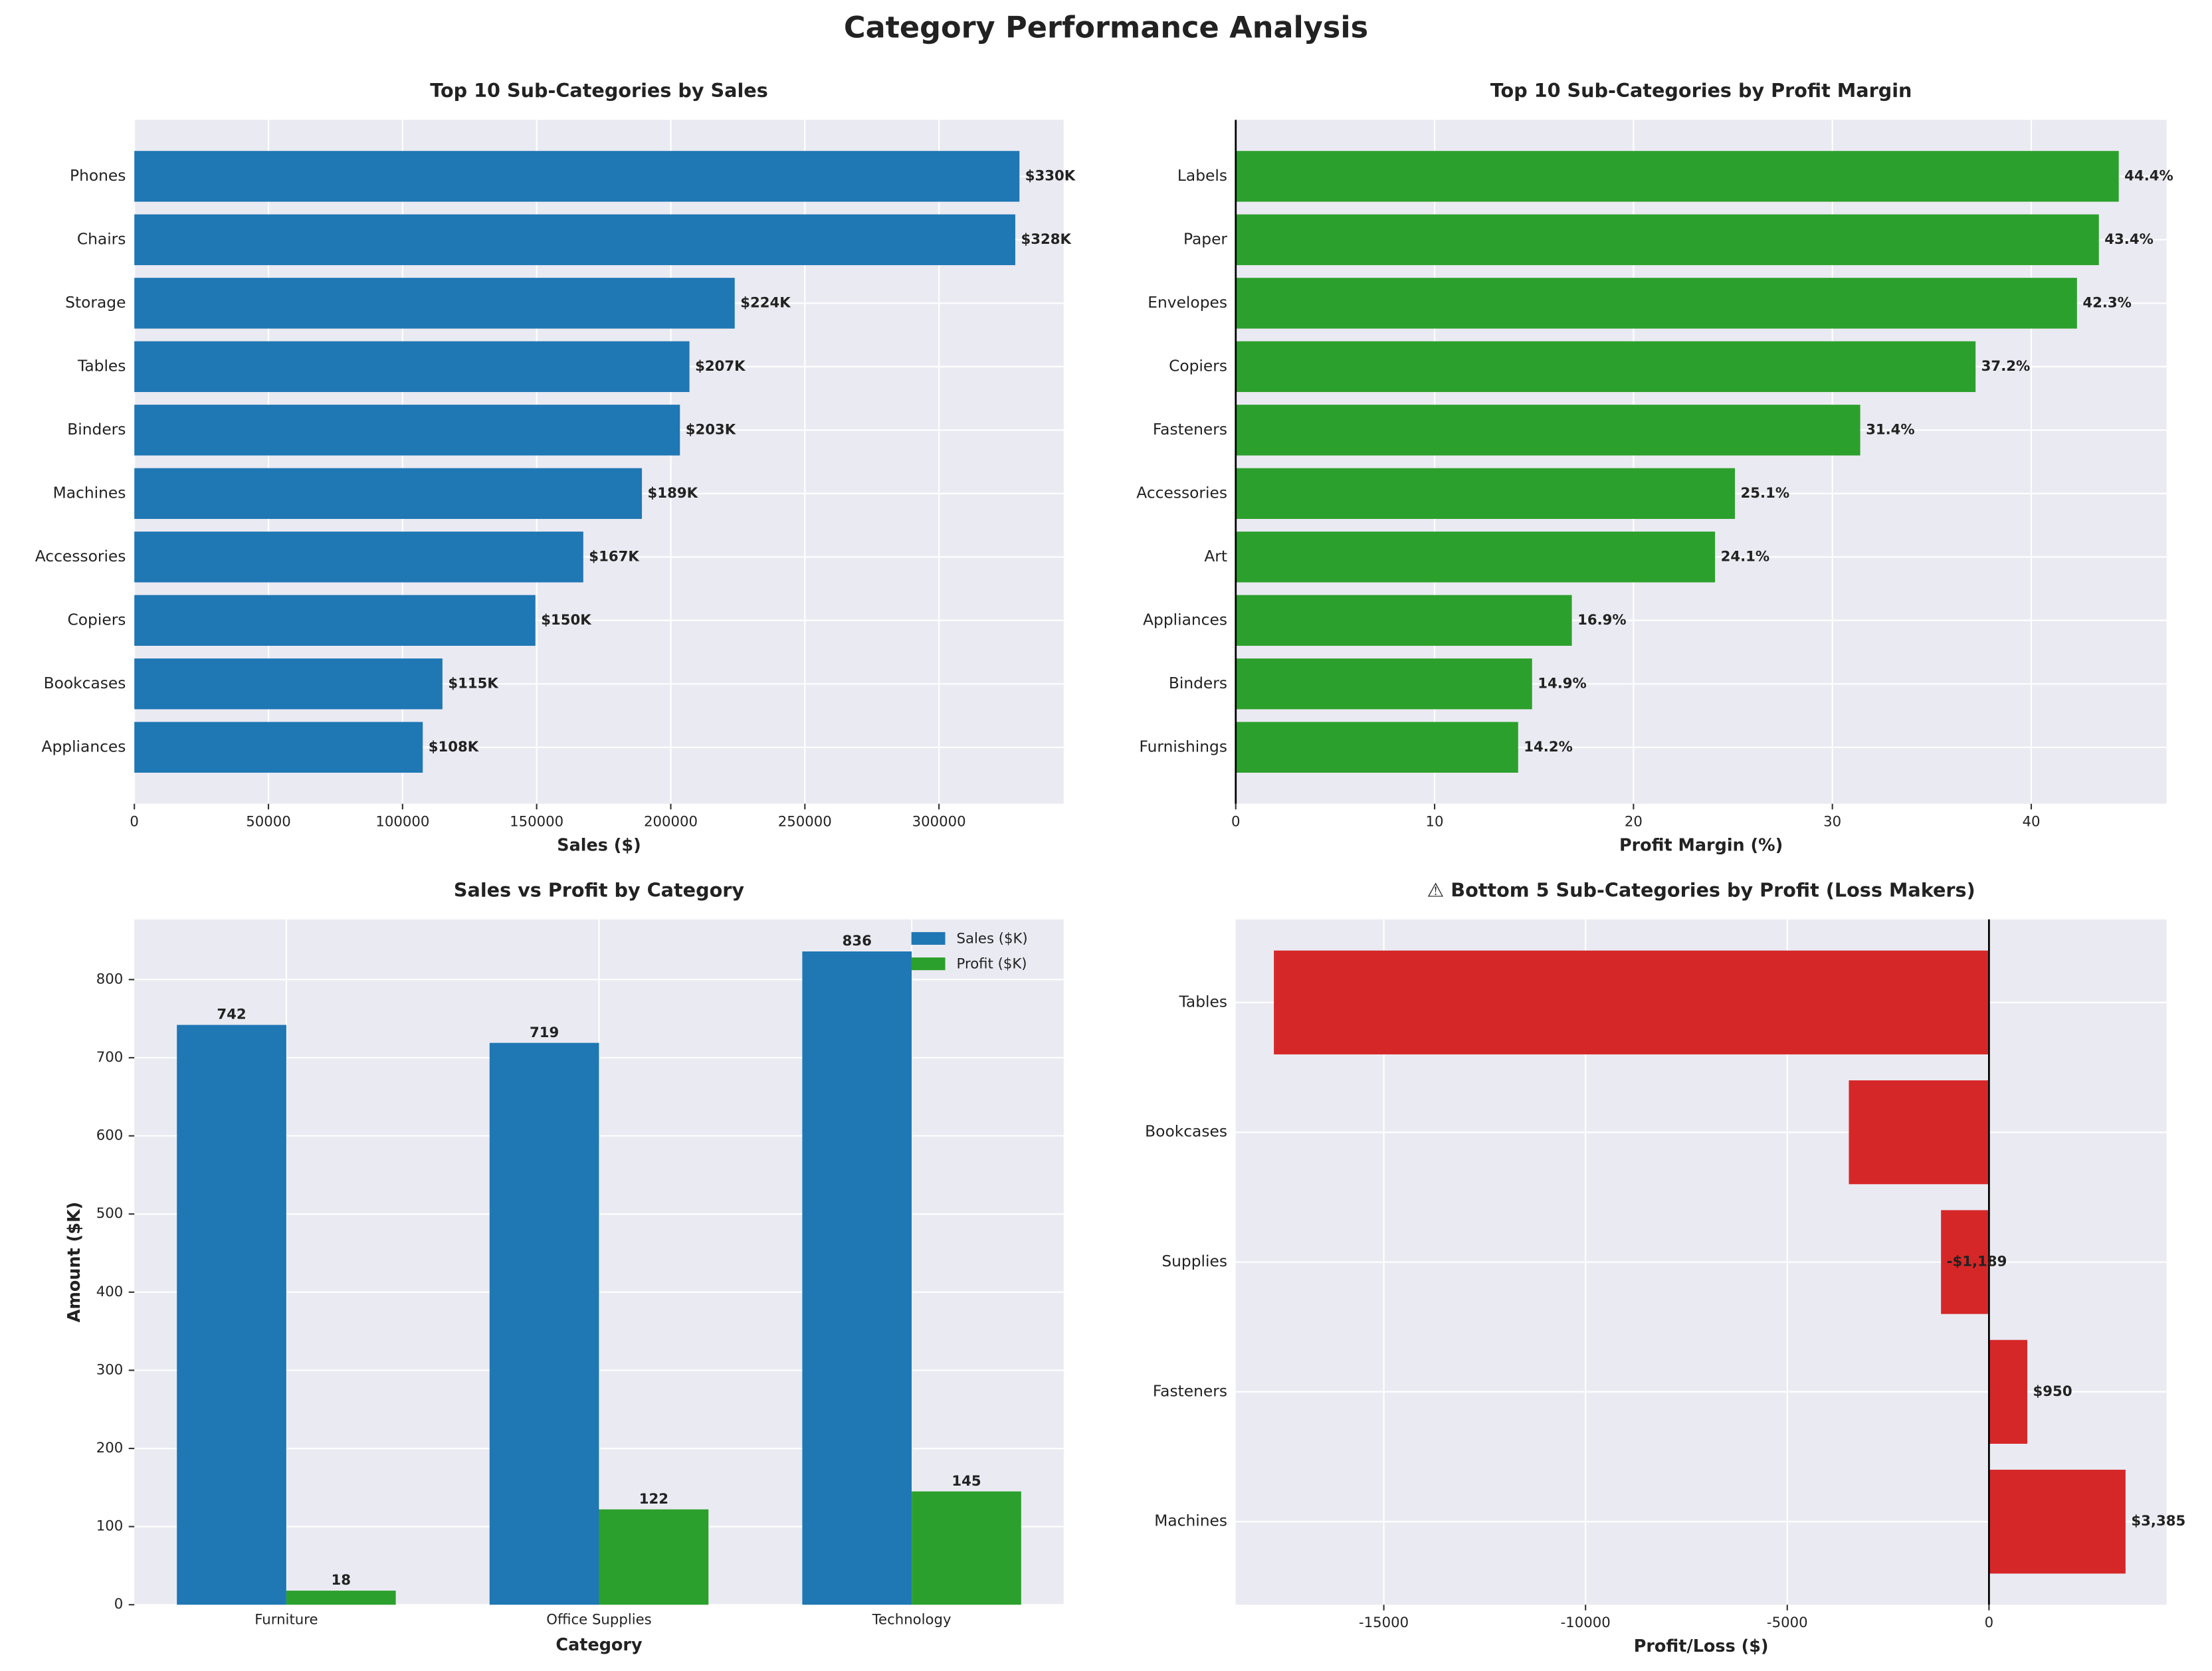 The height and width of the screenshot is (1671, 2212). I want to click on x-tick-label: 150000, so click(536, 821).